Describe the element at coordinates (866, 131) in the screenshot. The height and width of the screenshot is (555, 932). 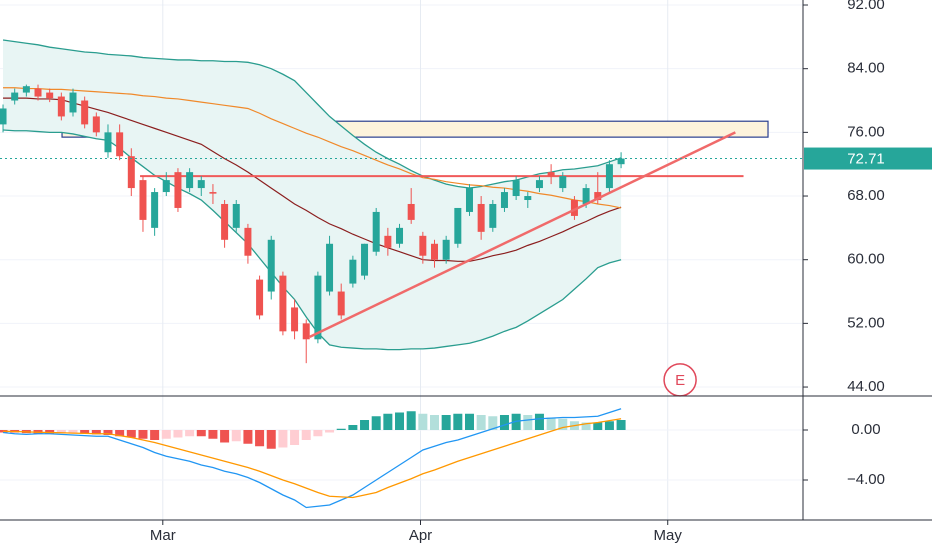
I see `y-tick-label: 76.00` at that location.